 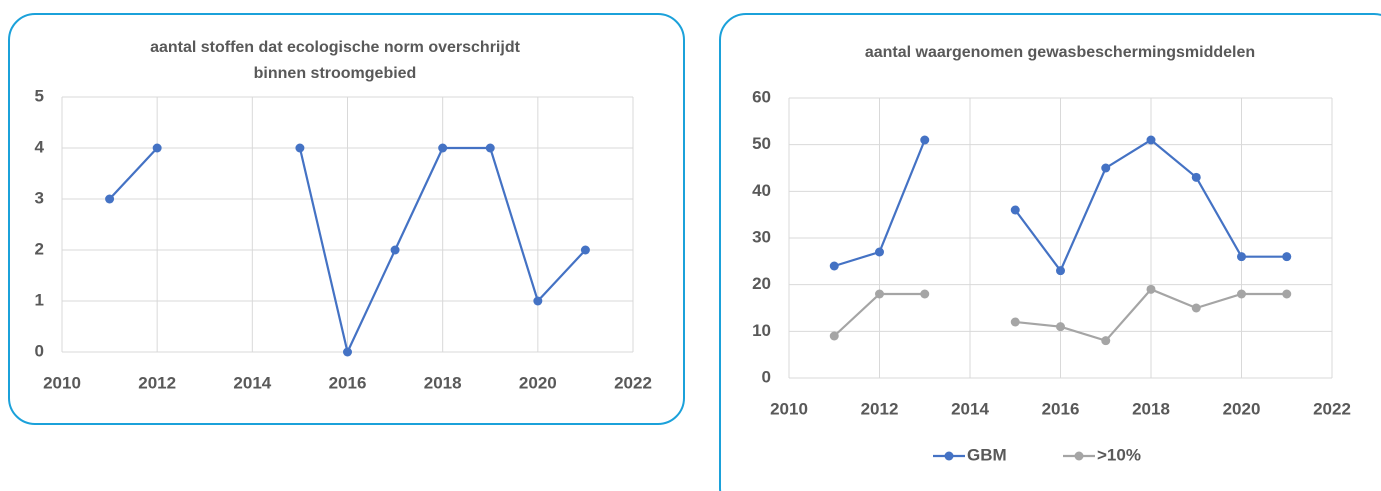 What do you see at coordinates (39, 299) in the screenshot?
I see `y-tick-label: 1` at bounding box center [39, 299].